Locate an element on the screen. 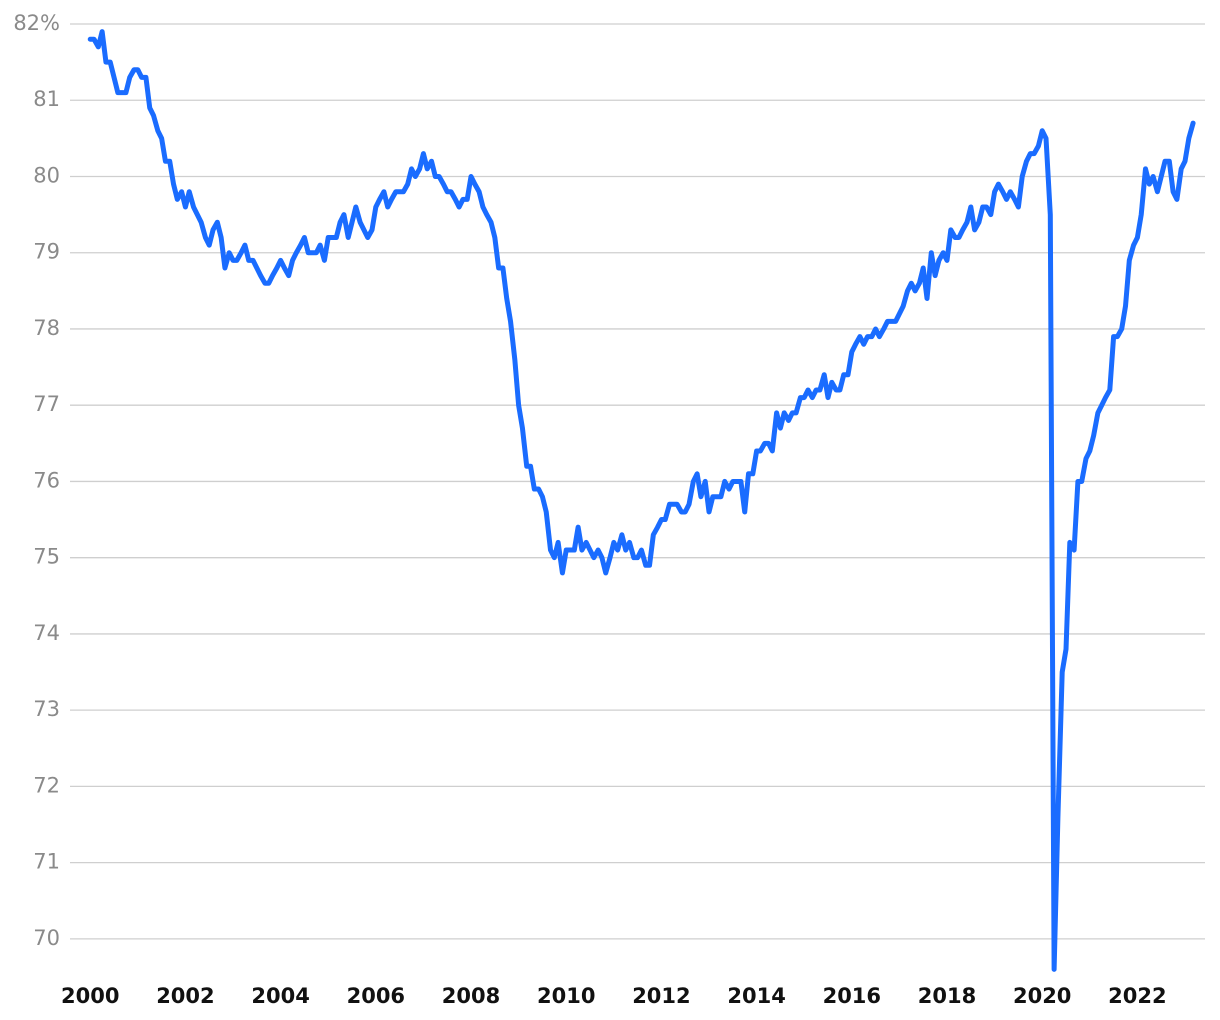 This screenshot has height=1020, width=1220. x-tick-label: 2006 is located at coordinates (376, 996).